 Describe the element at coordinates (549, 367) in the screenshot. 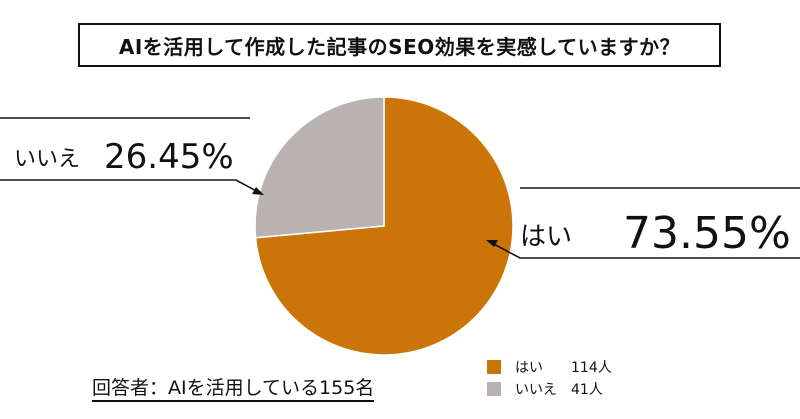

I see `legend-item-yes: はい 114人` at that location.